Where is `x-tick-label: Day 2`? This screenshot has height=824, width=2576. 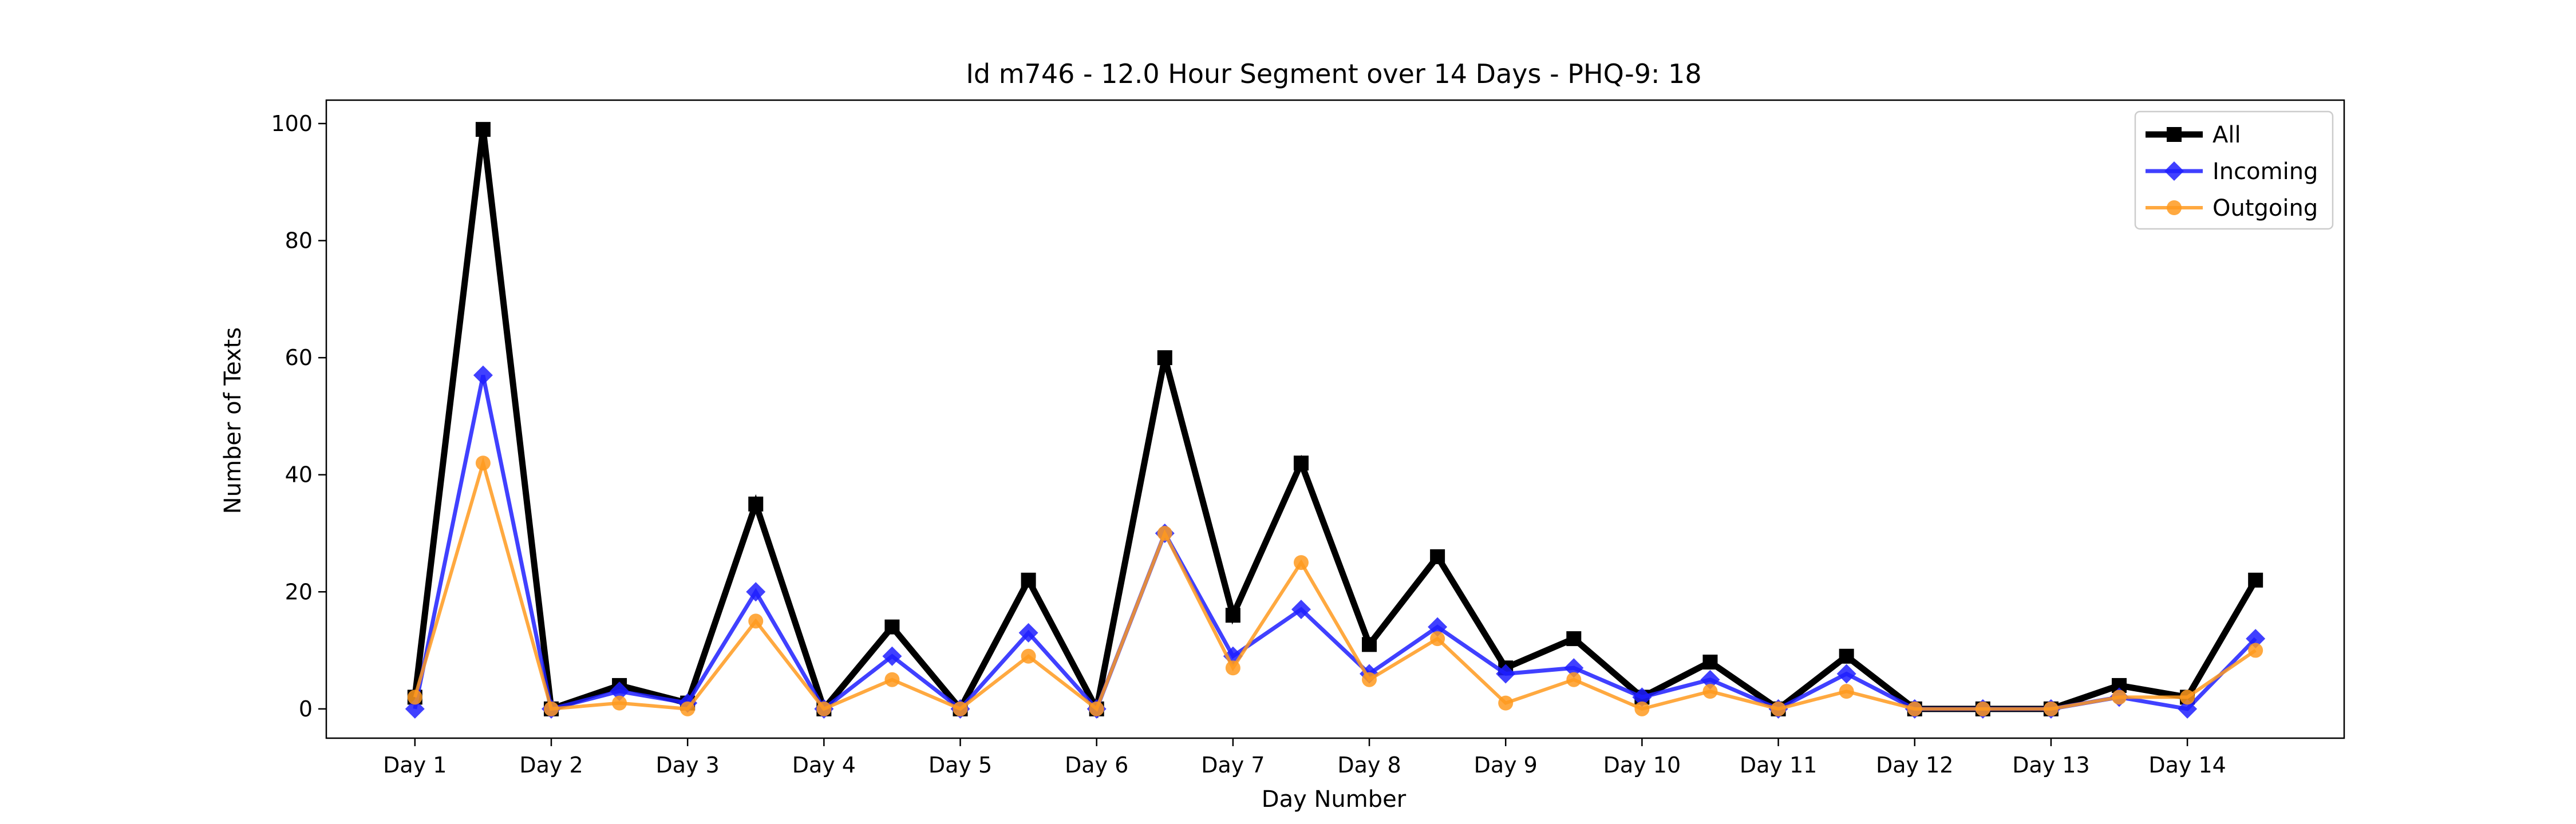
x-tick-label: Day 2 is located at coordinates (551, 765).